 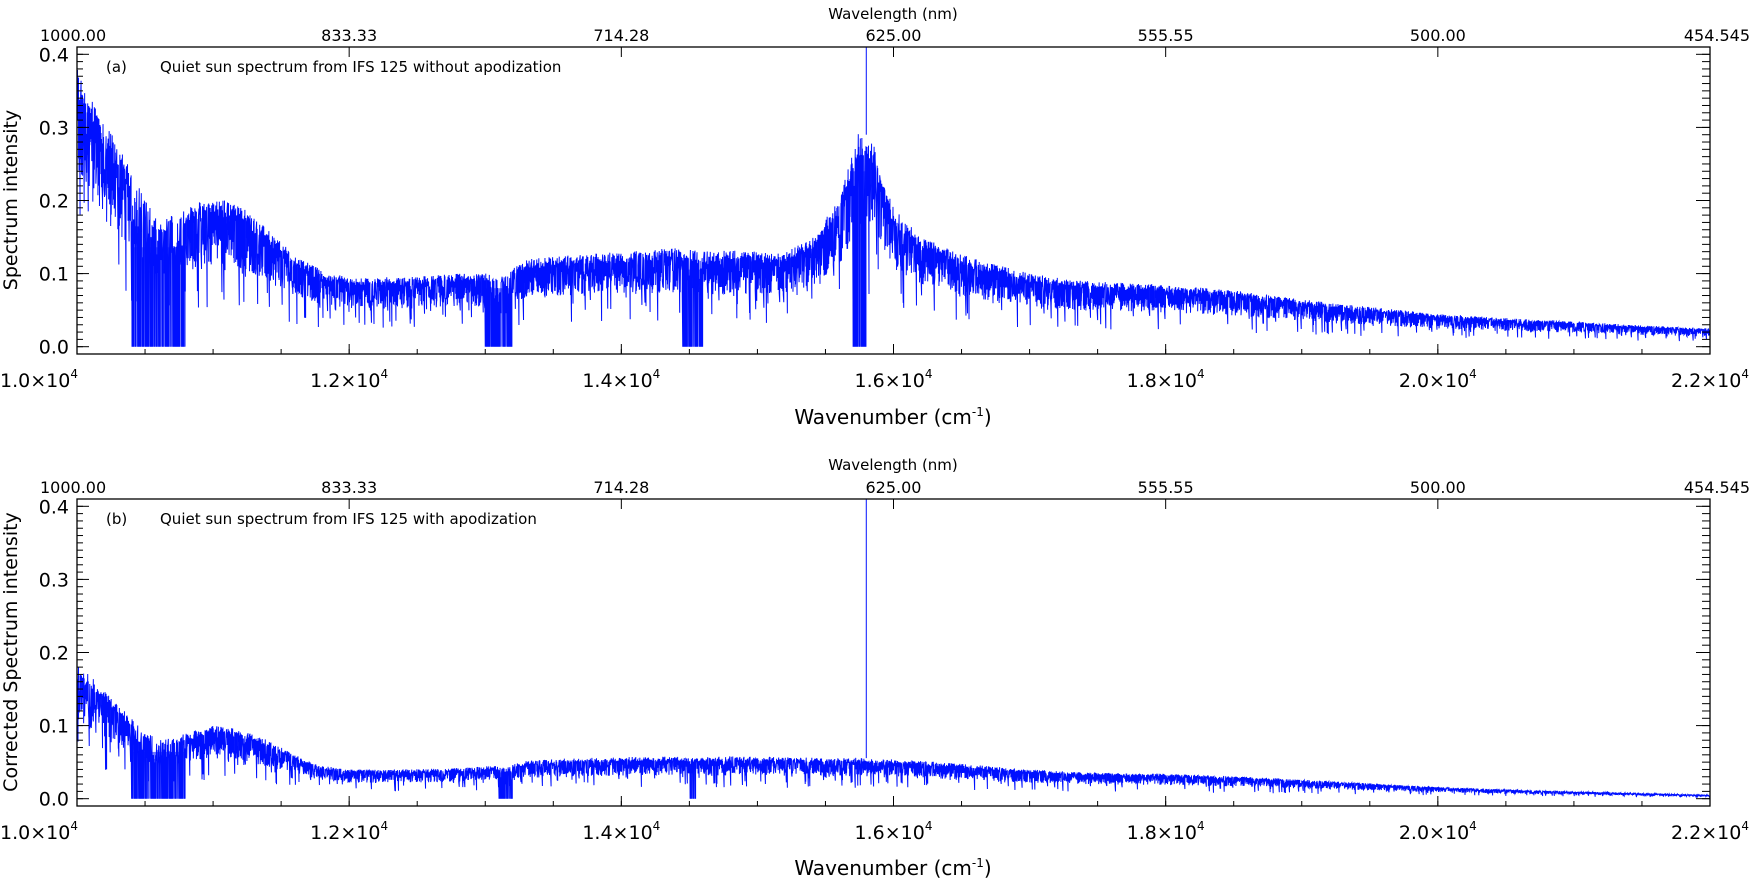 I want to click on panel-b-ytick-label-1: 0.1, so click(x=54, y=727).